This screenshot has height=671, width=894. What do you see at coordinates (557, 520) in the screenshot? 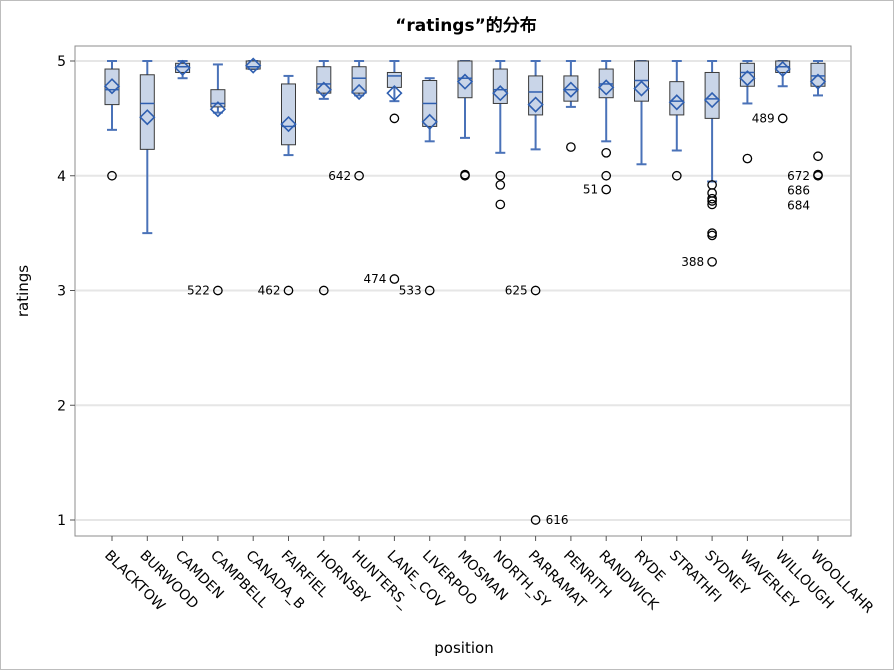
I see `outlier-label: 616` at bounding box center [557, 520].